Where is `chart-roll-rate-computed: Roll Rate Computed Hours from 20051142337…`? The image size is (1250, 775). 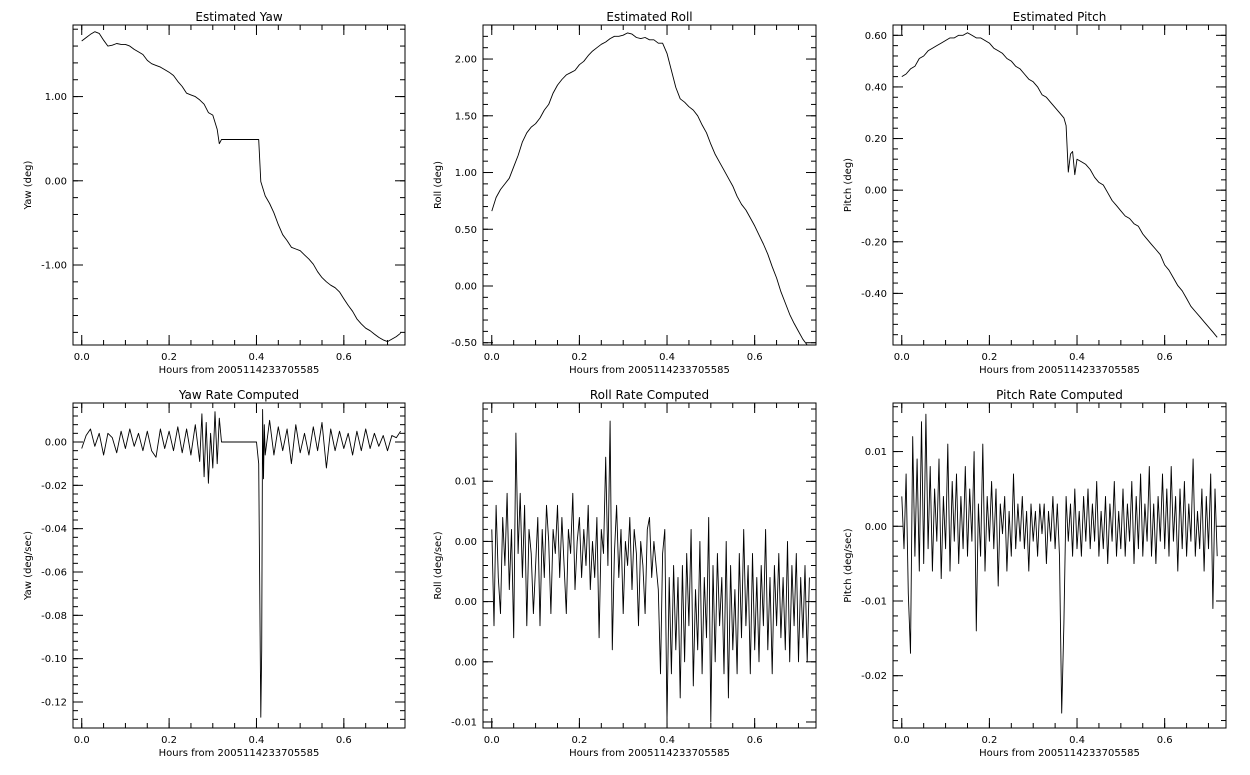
chart-roll-rate-computed: Roll Rate Computed Hours from 20051142337… is located at coordinates (625, 573).